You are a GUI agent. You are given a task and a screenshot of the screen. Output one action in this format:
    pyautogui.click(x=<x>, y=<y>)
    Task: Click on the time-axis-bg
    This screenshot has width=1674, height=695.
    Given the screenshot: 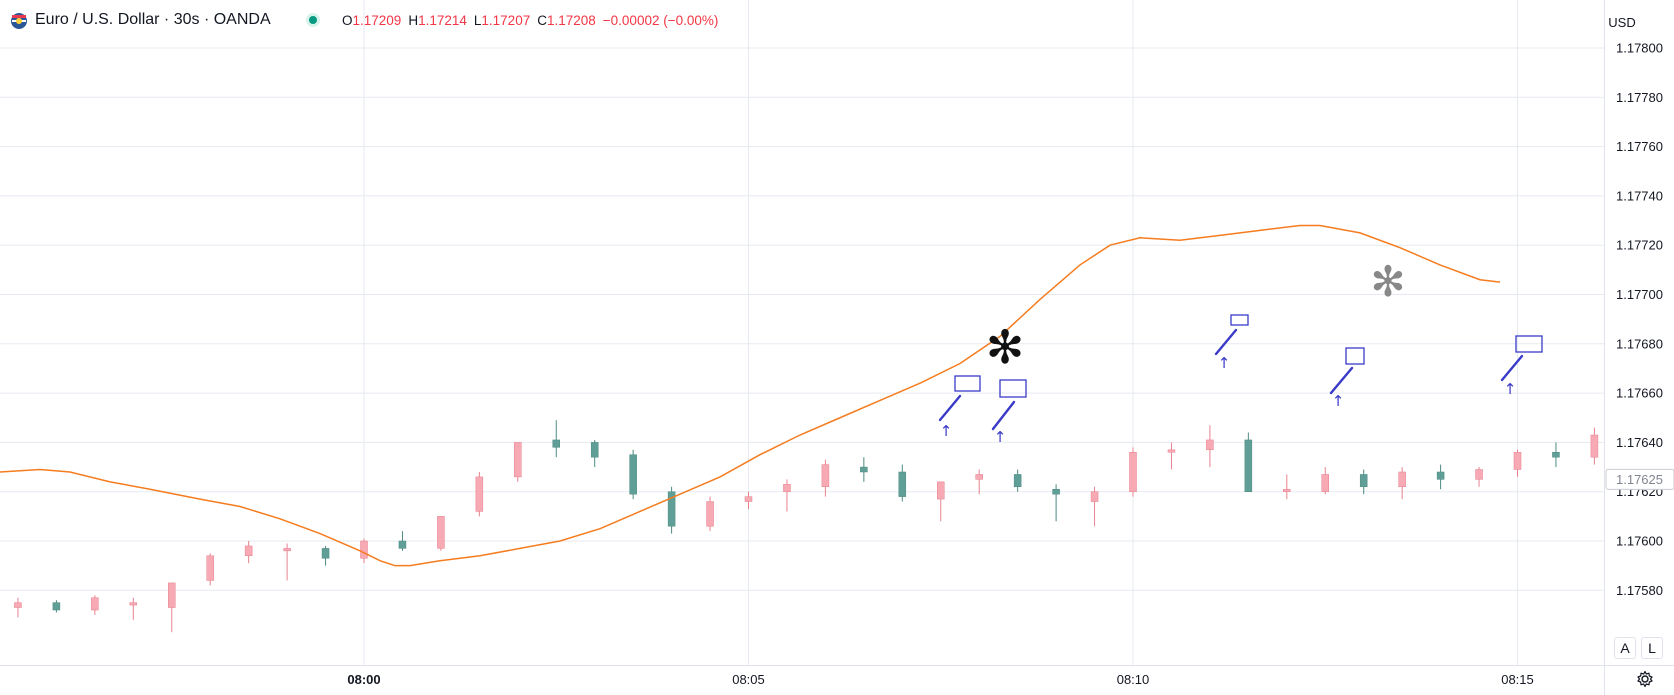 What is the action you would take?
    pyautogui.click(x=837, y=680)
    